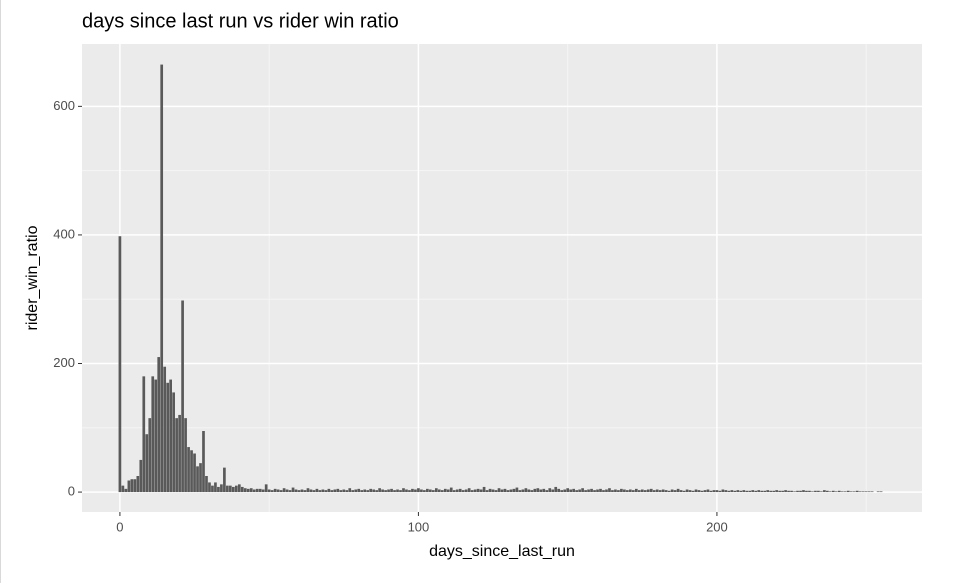  What do you see at coordinates (502, 551) in the screenshot?
I see `x-axis-title: days_since_last_run` at bounding box center [502, 551].